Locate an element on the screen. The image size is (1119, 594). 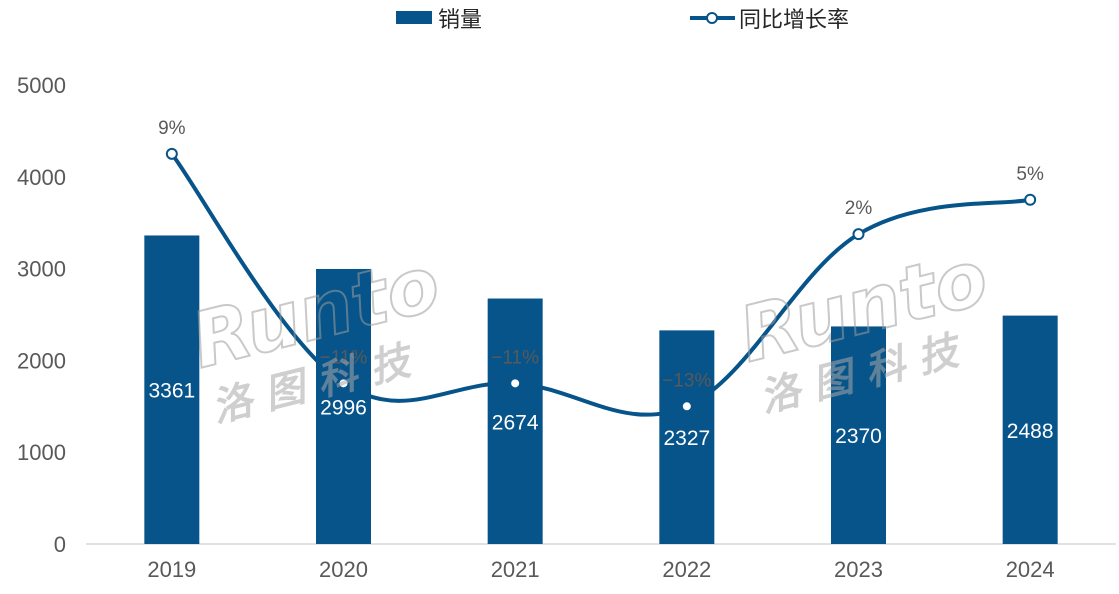
watermark-right: Runto 洛图科技 is located at coordinates (863, 326).